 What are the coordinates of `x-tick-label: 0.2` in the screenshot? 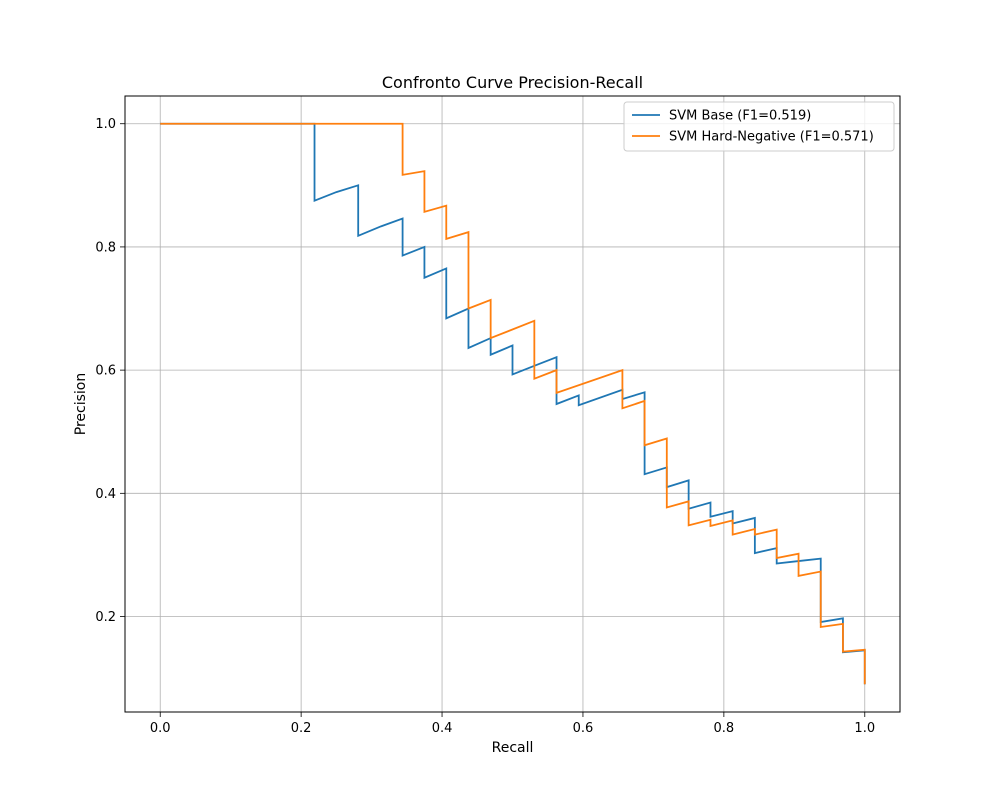 It's located at (301, 728).